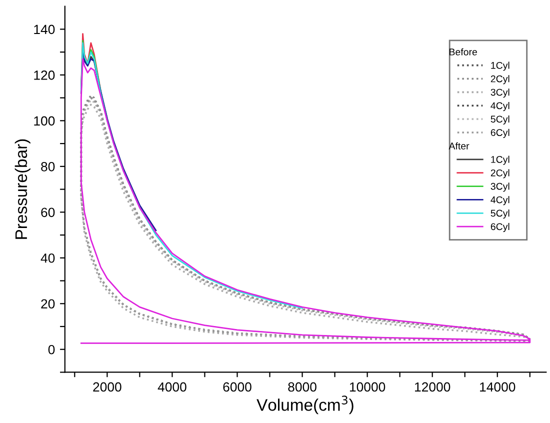 The height and width of the screenshot is (423, 550). I want to click on y-tick-label: 120, so click(44, 75).